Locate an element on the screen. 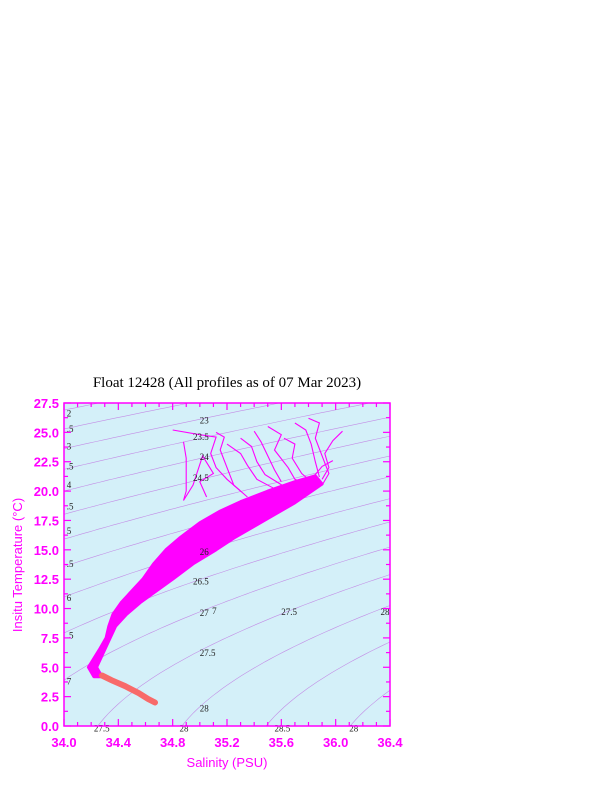 This screenshot has height=792, width=612. y-axis-label: Insitu Temperature (°C) is located at coordinates (17, 565).